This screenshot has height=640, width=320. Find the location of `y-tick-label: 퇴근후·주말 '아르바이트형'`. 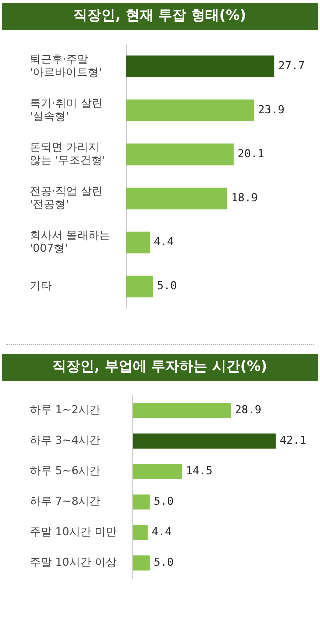

y-tick-label: 퇴근후·주말 '아르바이트형' is located at coordinates (66, 66).